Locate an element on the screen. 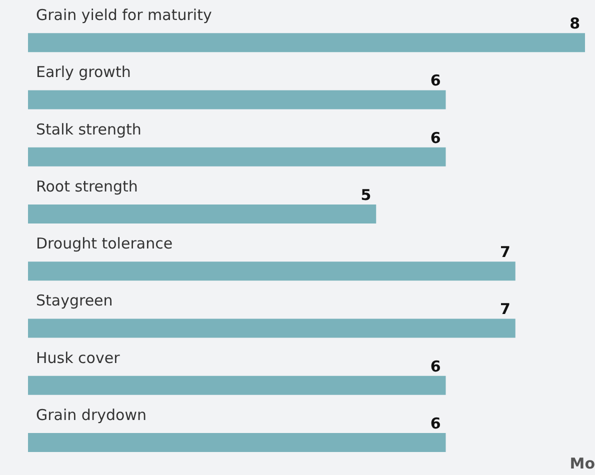 The image size is (595, 475). y-tick-label: Early growth is located at coordinates (83, 72).